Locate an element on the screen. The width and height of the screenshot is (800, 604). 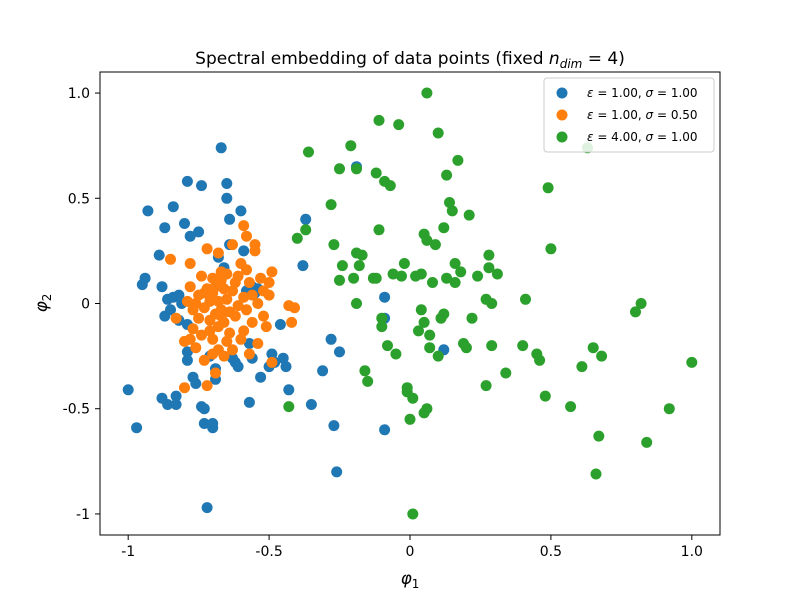
chart-title-sub: dim is located at coordinates (571, 64).